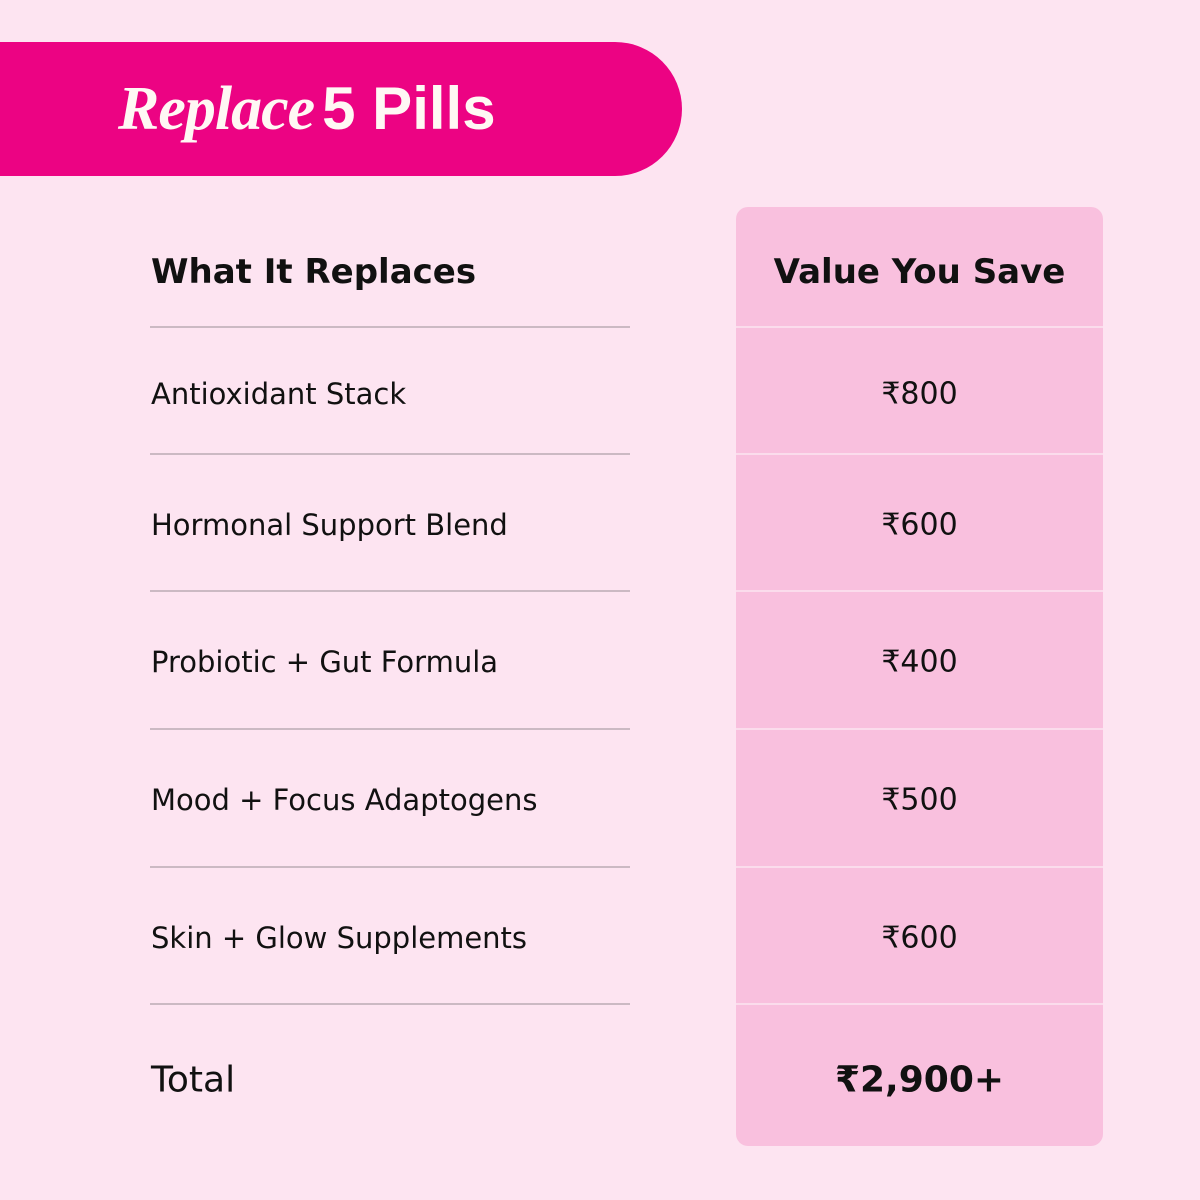  What do you see at coordinates (919, 662) in the screenshot?
I see `row-value: ₹400` at bounding box center [919, 662].